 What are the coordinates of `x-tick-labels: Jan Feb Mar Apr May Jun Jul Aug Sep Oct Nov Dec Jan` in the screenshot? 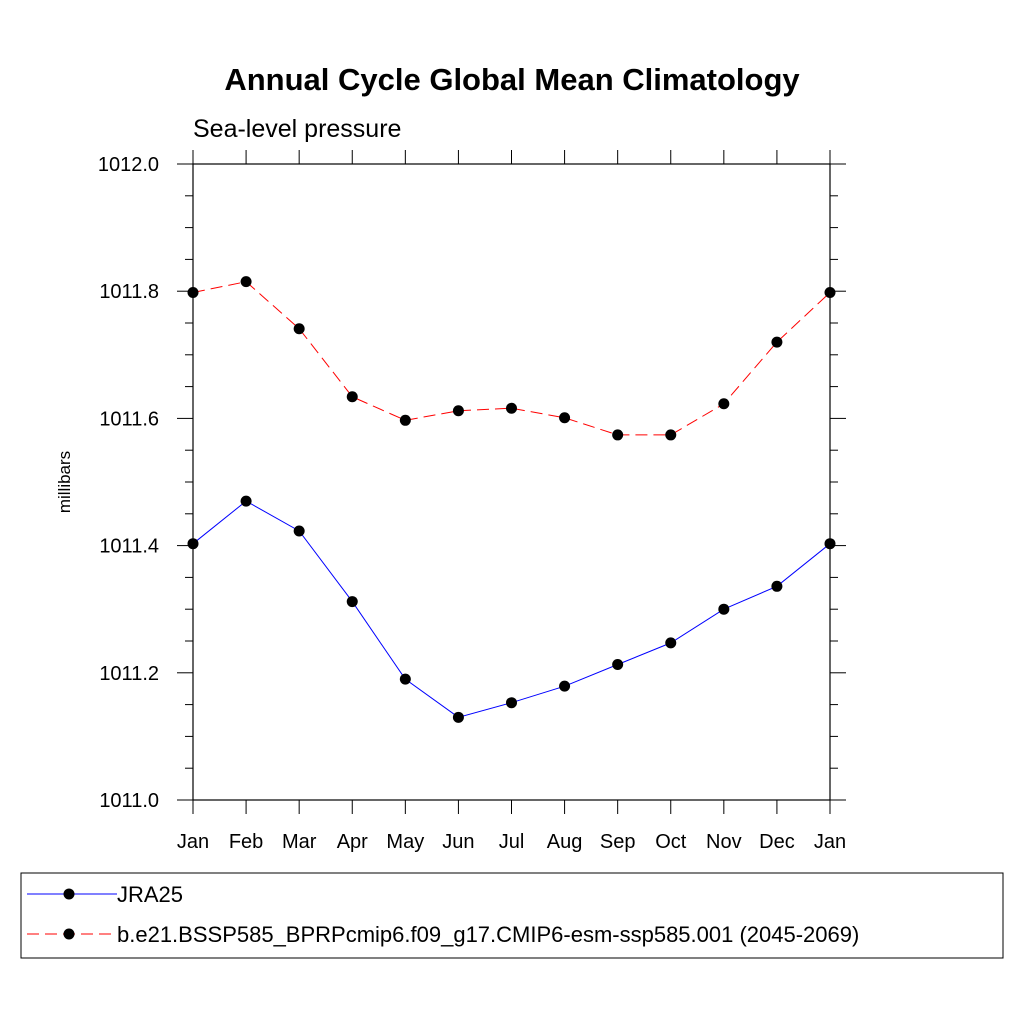 It's located at (511, 842).